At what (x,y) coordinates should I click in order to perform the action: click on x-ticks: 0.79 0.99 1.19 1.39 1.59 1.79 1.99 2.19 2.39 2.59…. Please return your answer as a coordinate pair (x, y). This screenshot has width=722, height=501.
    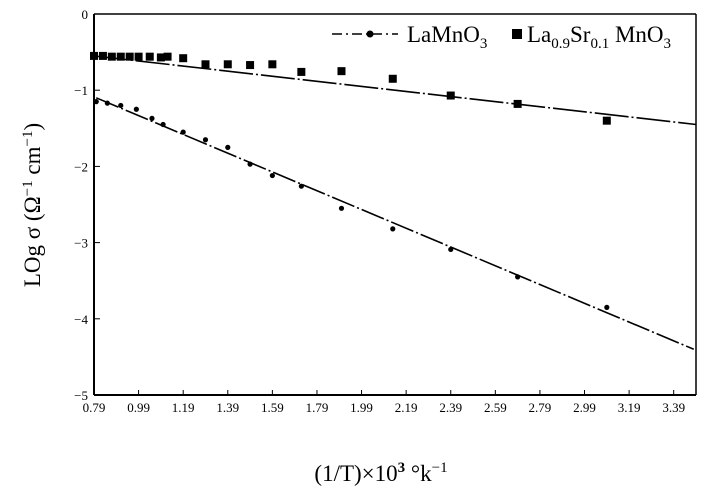
    Looking at the image, I should click on (384, 402).